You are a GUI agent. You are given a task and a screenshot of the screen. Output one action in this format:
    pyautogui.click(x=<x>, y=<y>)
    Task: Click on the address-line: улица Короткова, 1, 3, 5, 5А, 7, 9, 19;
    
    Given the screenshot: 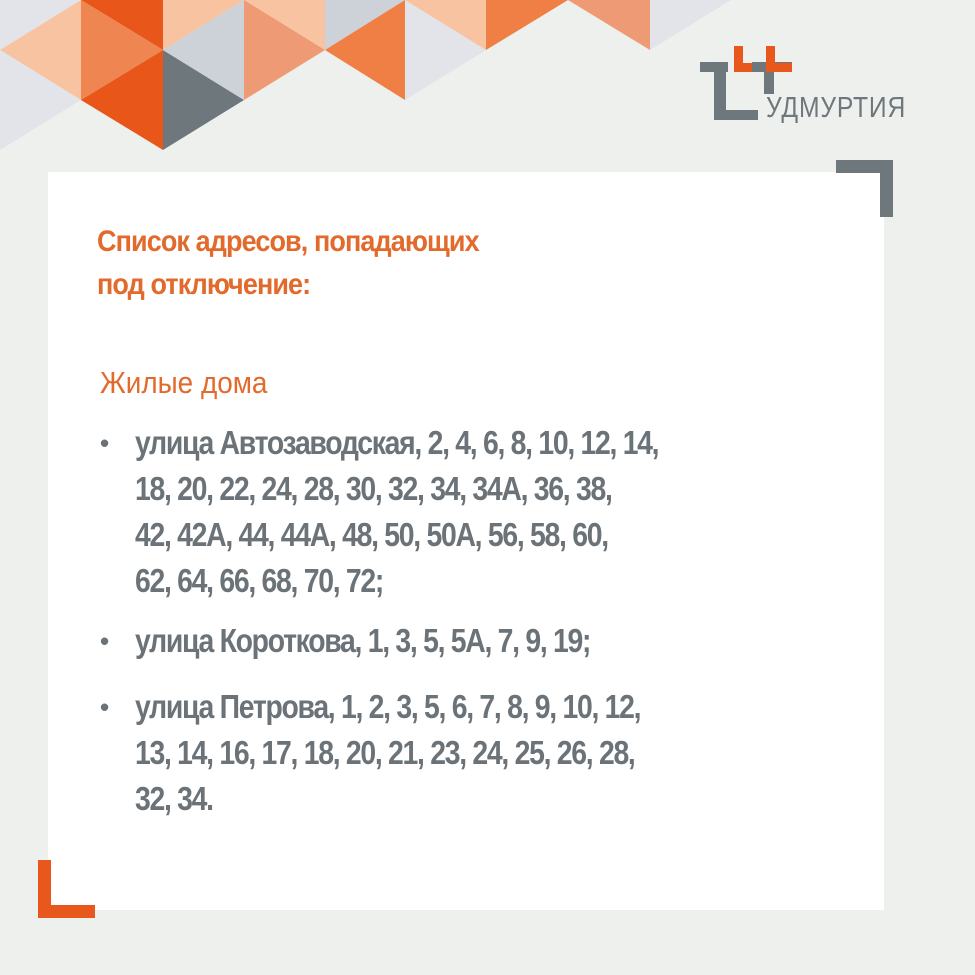 What is the action you would take?
    pyautogui.click(x=363, y=640)
    